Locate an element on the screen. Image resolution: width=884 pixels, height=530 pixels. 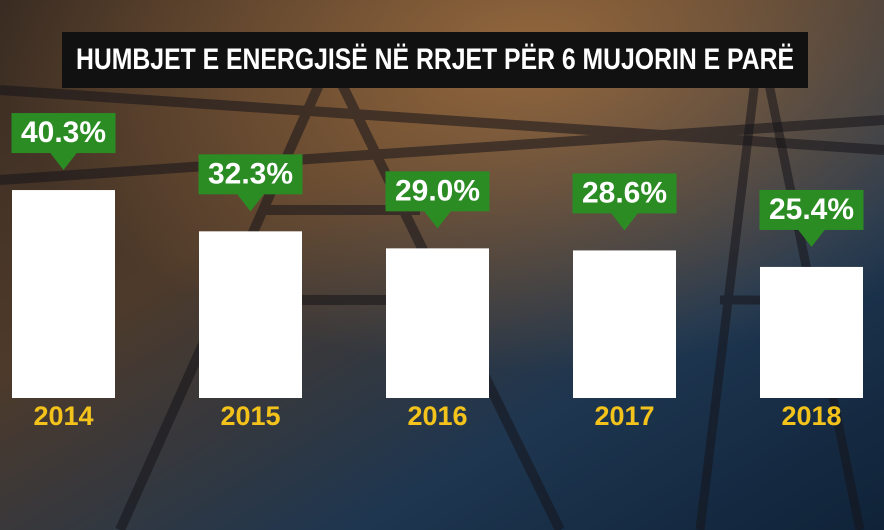
title-box is located at coordinates (435, 60).